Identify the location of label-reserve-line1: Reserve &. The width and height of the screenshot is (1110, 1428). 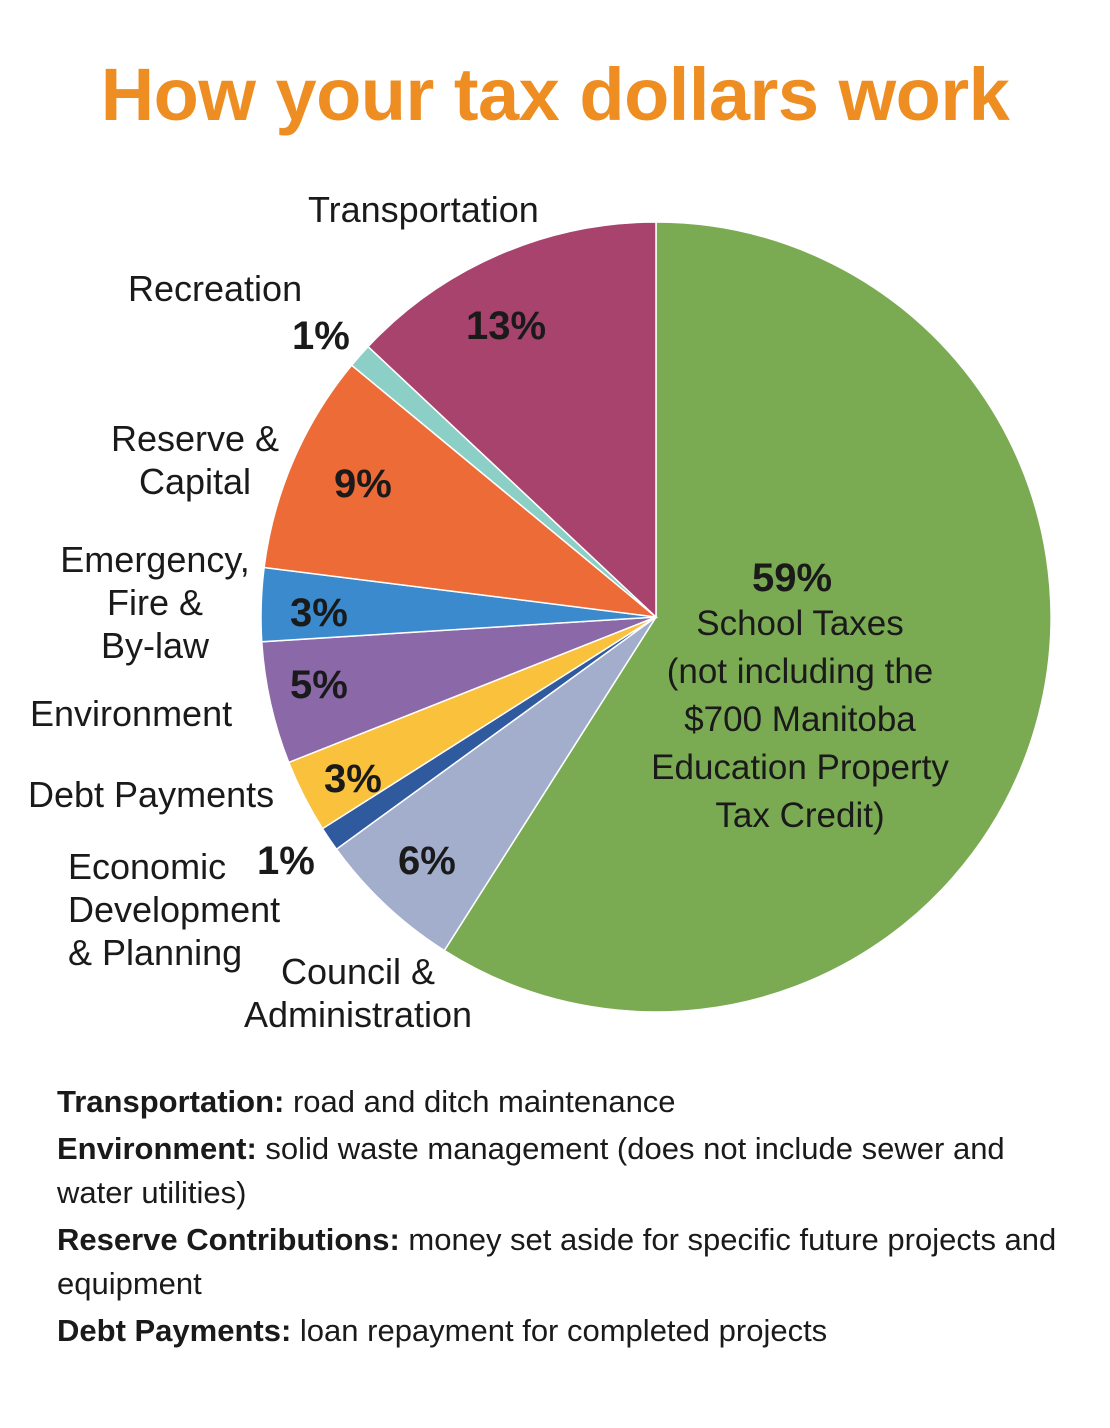
(195, 438).